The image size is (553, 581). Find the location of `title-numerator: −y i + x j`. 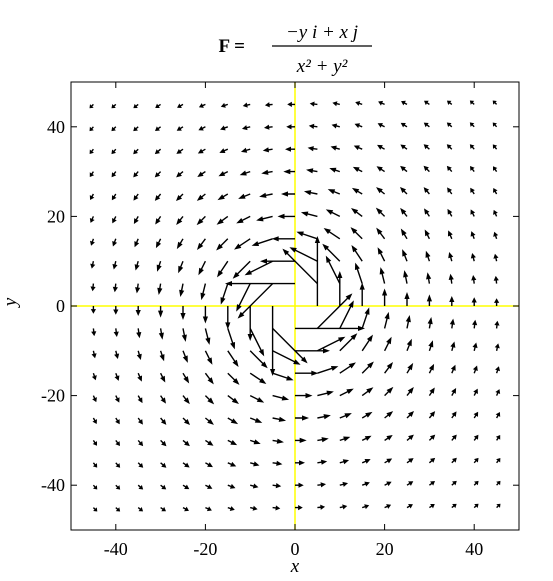

title-numerator: −y i + x j is located at coordinates (322, 32).